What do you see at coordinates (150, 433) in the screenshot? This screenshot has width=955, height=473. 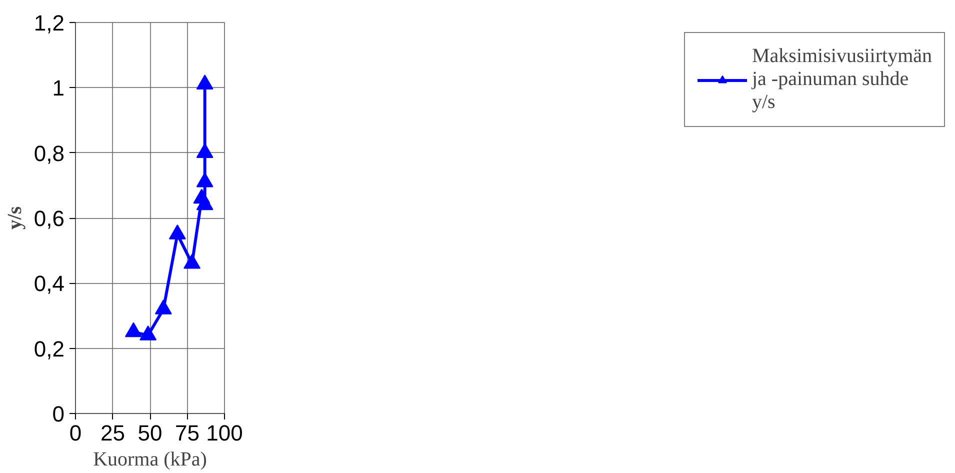 I see `x-tick-label: 50` at bounding box center [150, 433].